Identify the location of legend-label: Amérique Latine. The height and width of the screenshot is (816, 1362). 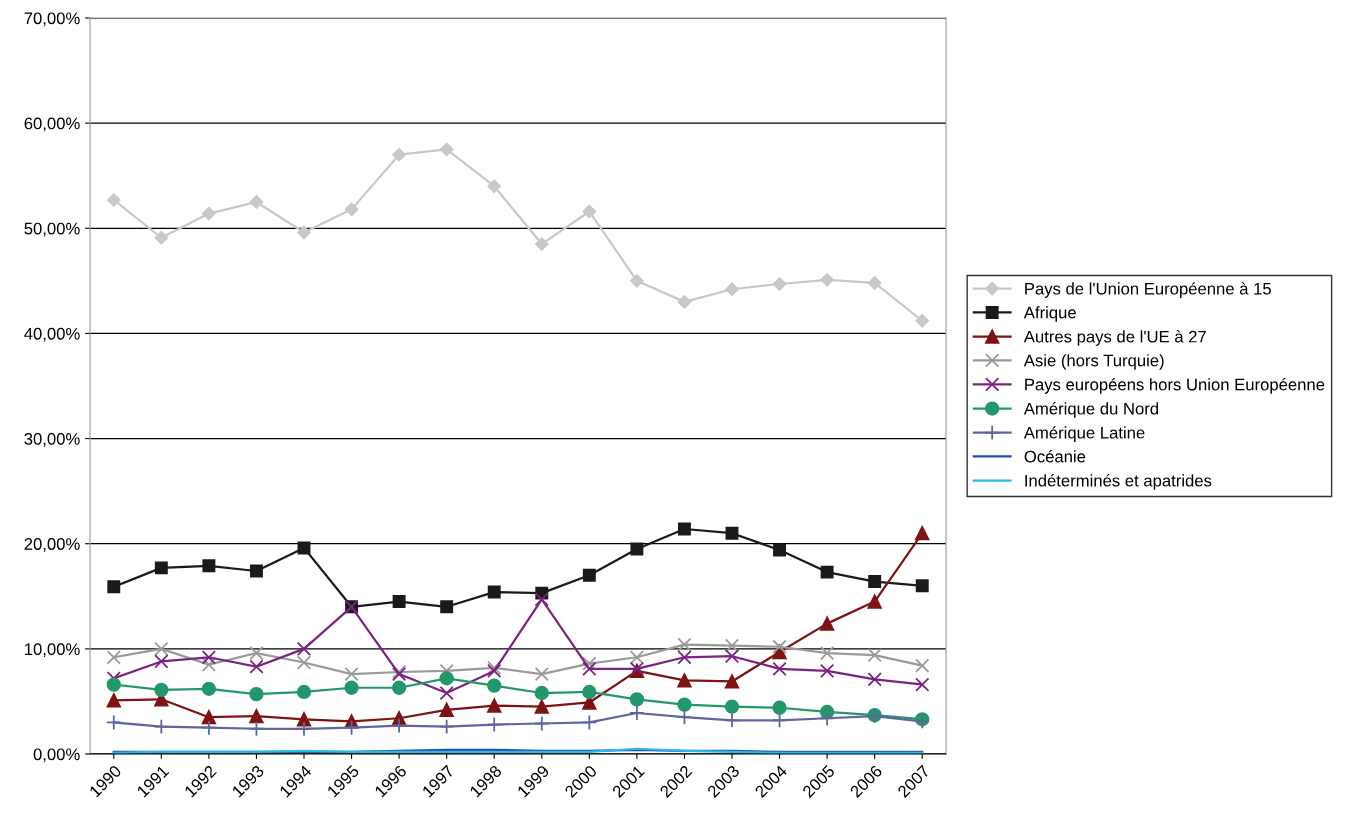
(1084, 434).